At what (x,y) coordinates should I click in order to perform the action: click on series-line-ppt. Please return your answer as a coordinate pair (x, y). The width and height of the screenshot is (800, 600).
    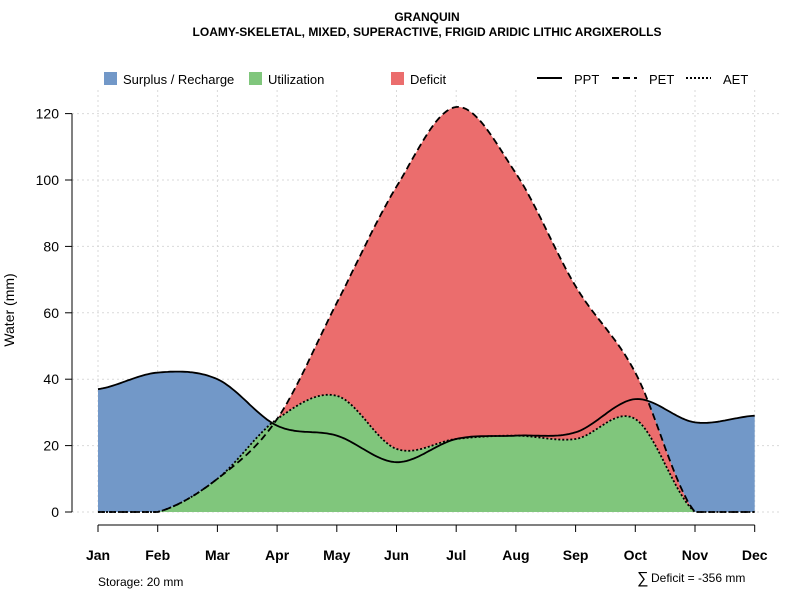
    Looking at the image, I should click on (426, 417).